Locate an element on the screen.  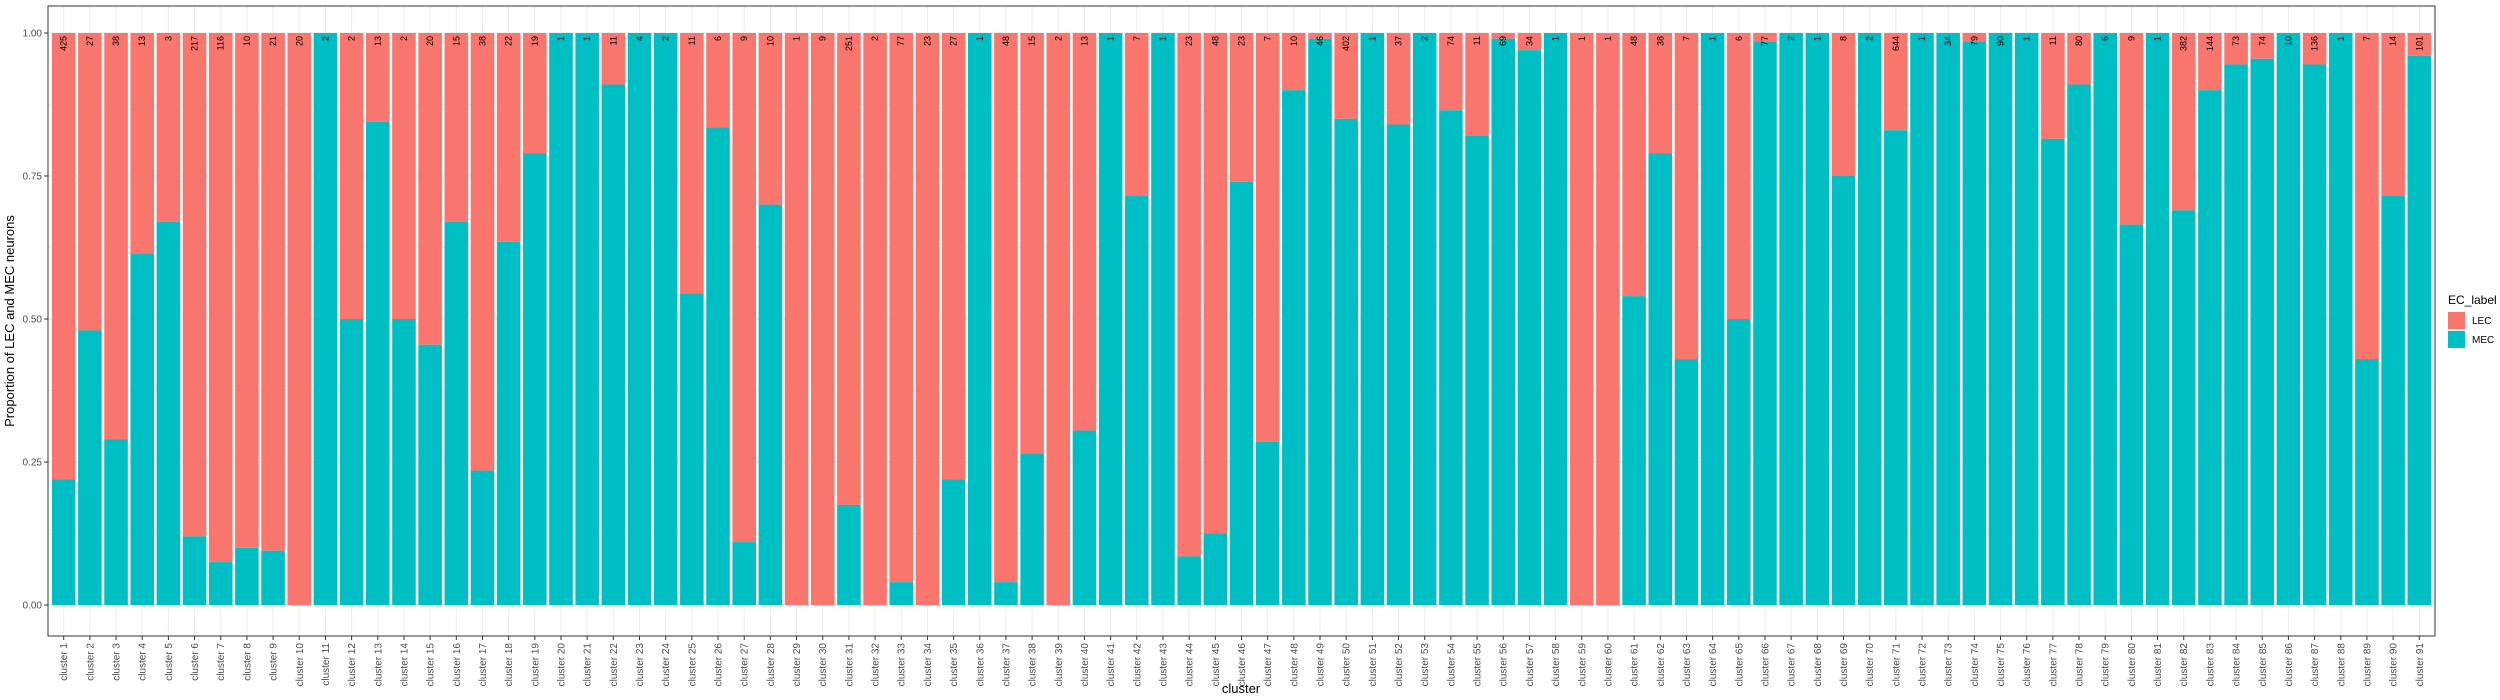
x-tick-label: cluster 77 is located at coordinates (2053, 665).